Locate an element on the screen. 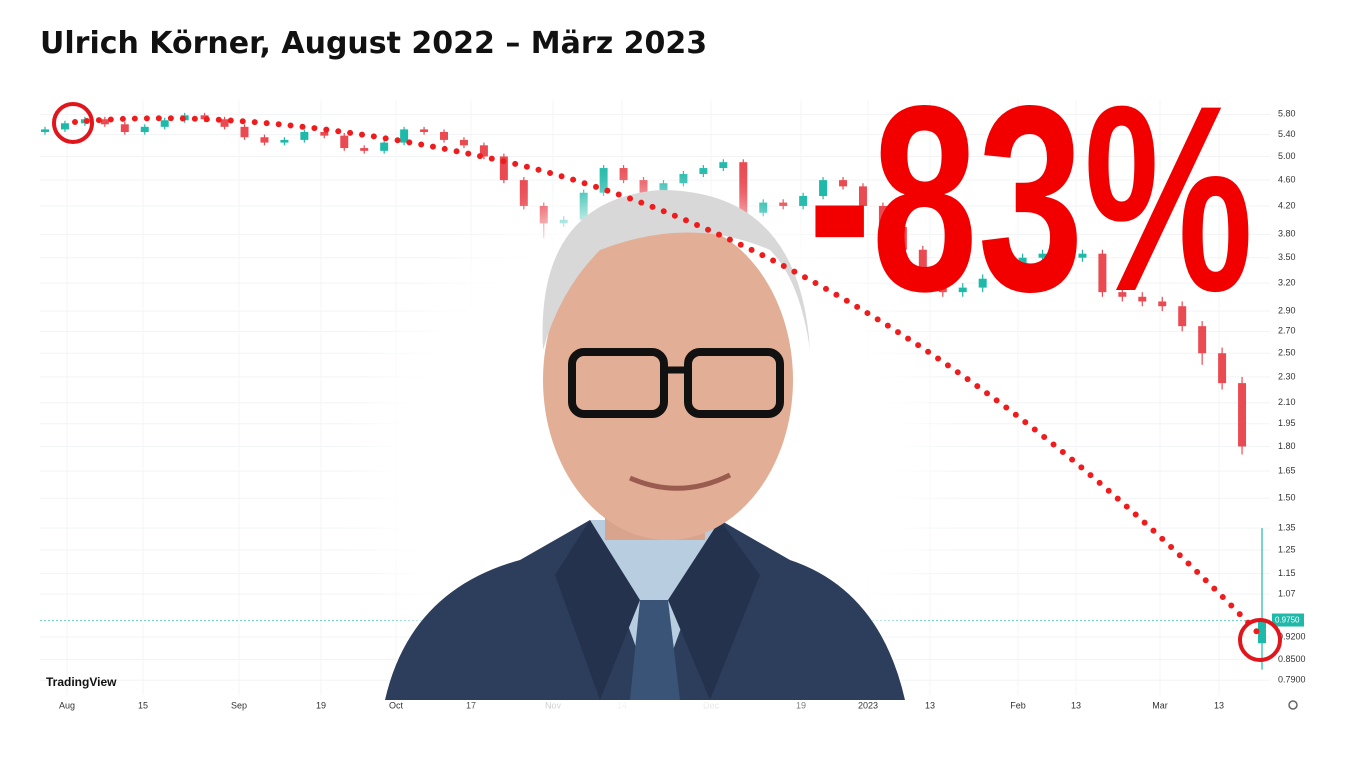  y-tick-label: 3.50 is located at coordinates (1287, 257).